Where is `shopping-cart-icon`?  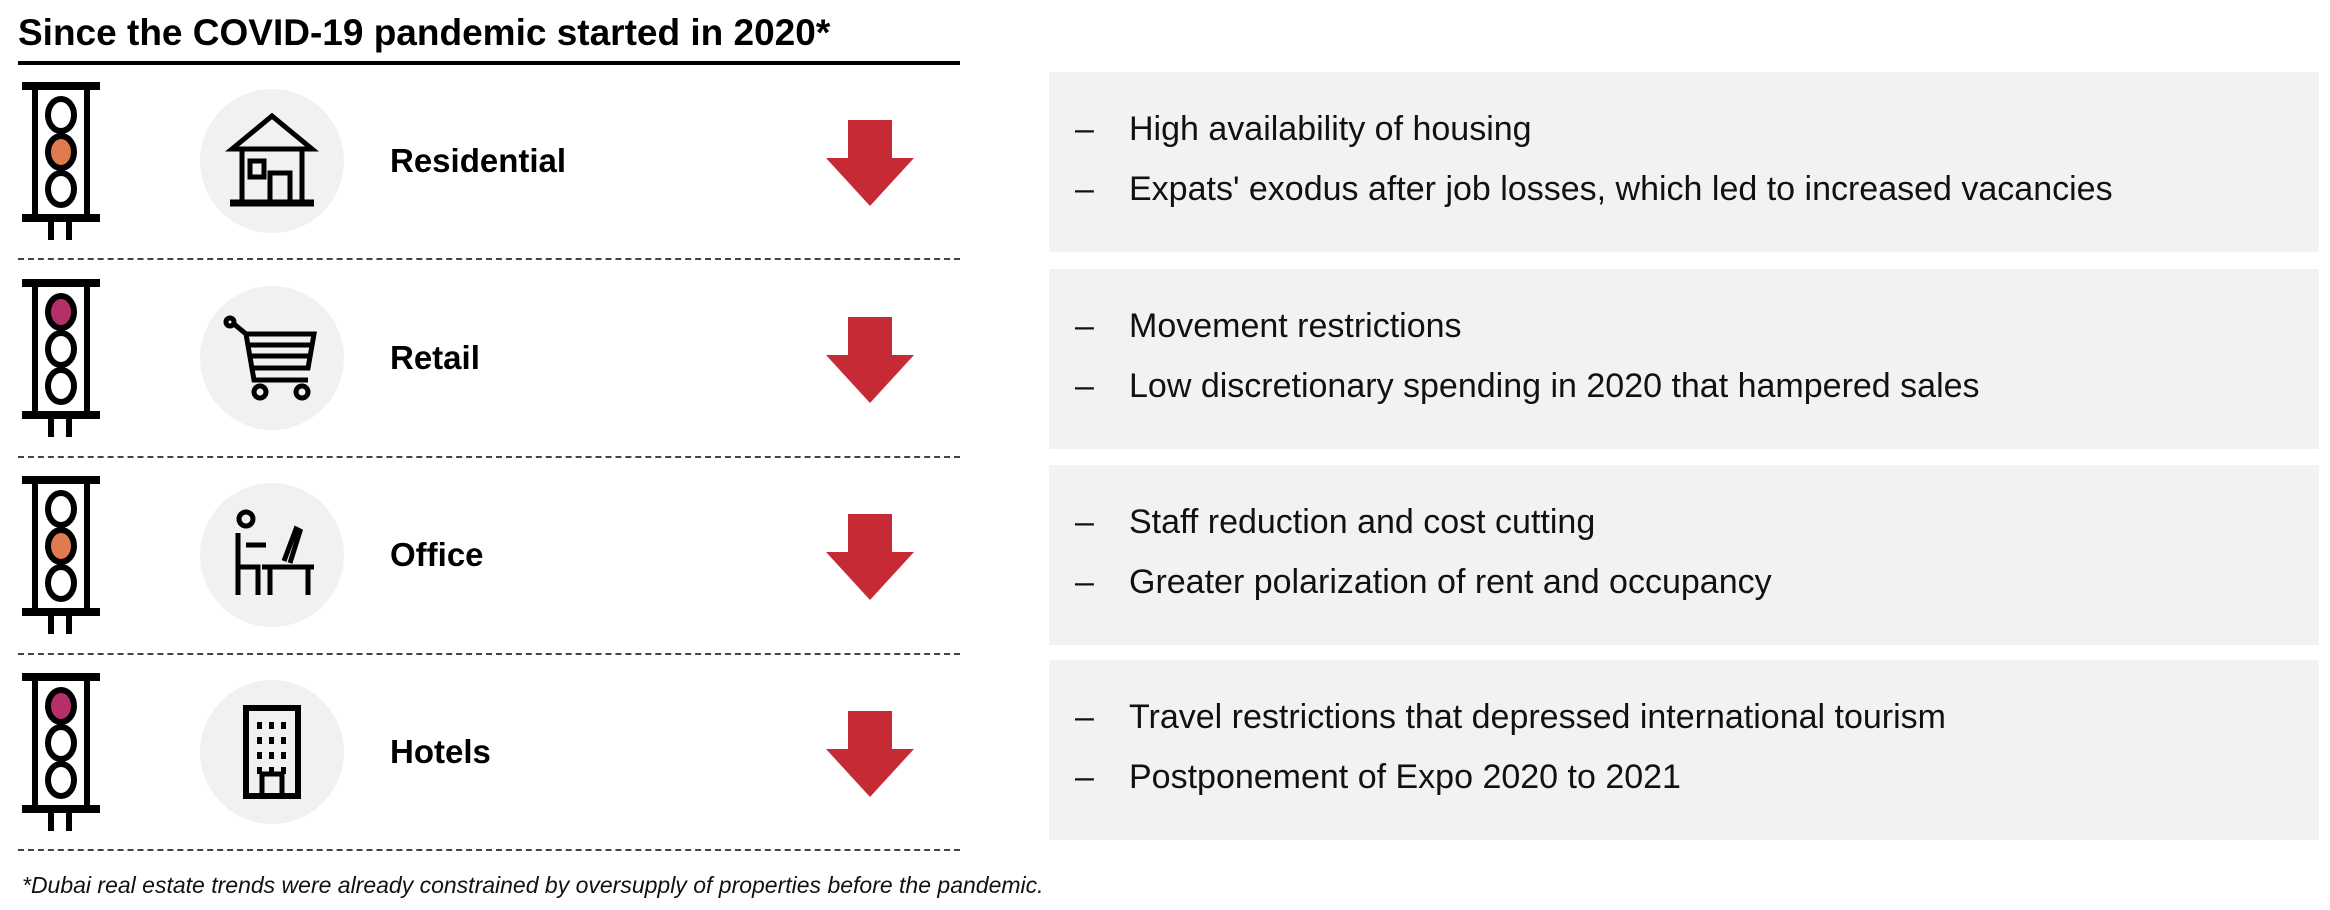 shopping-cart-icon is located at coordinates (272, 358).